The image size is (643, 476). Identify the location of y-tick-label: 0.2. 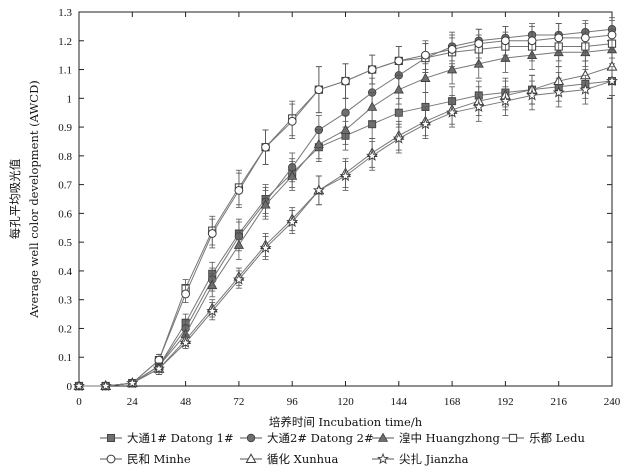
(65, 329).